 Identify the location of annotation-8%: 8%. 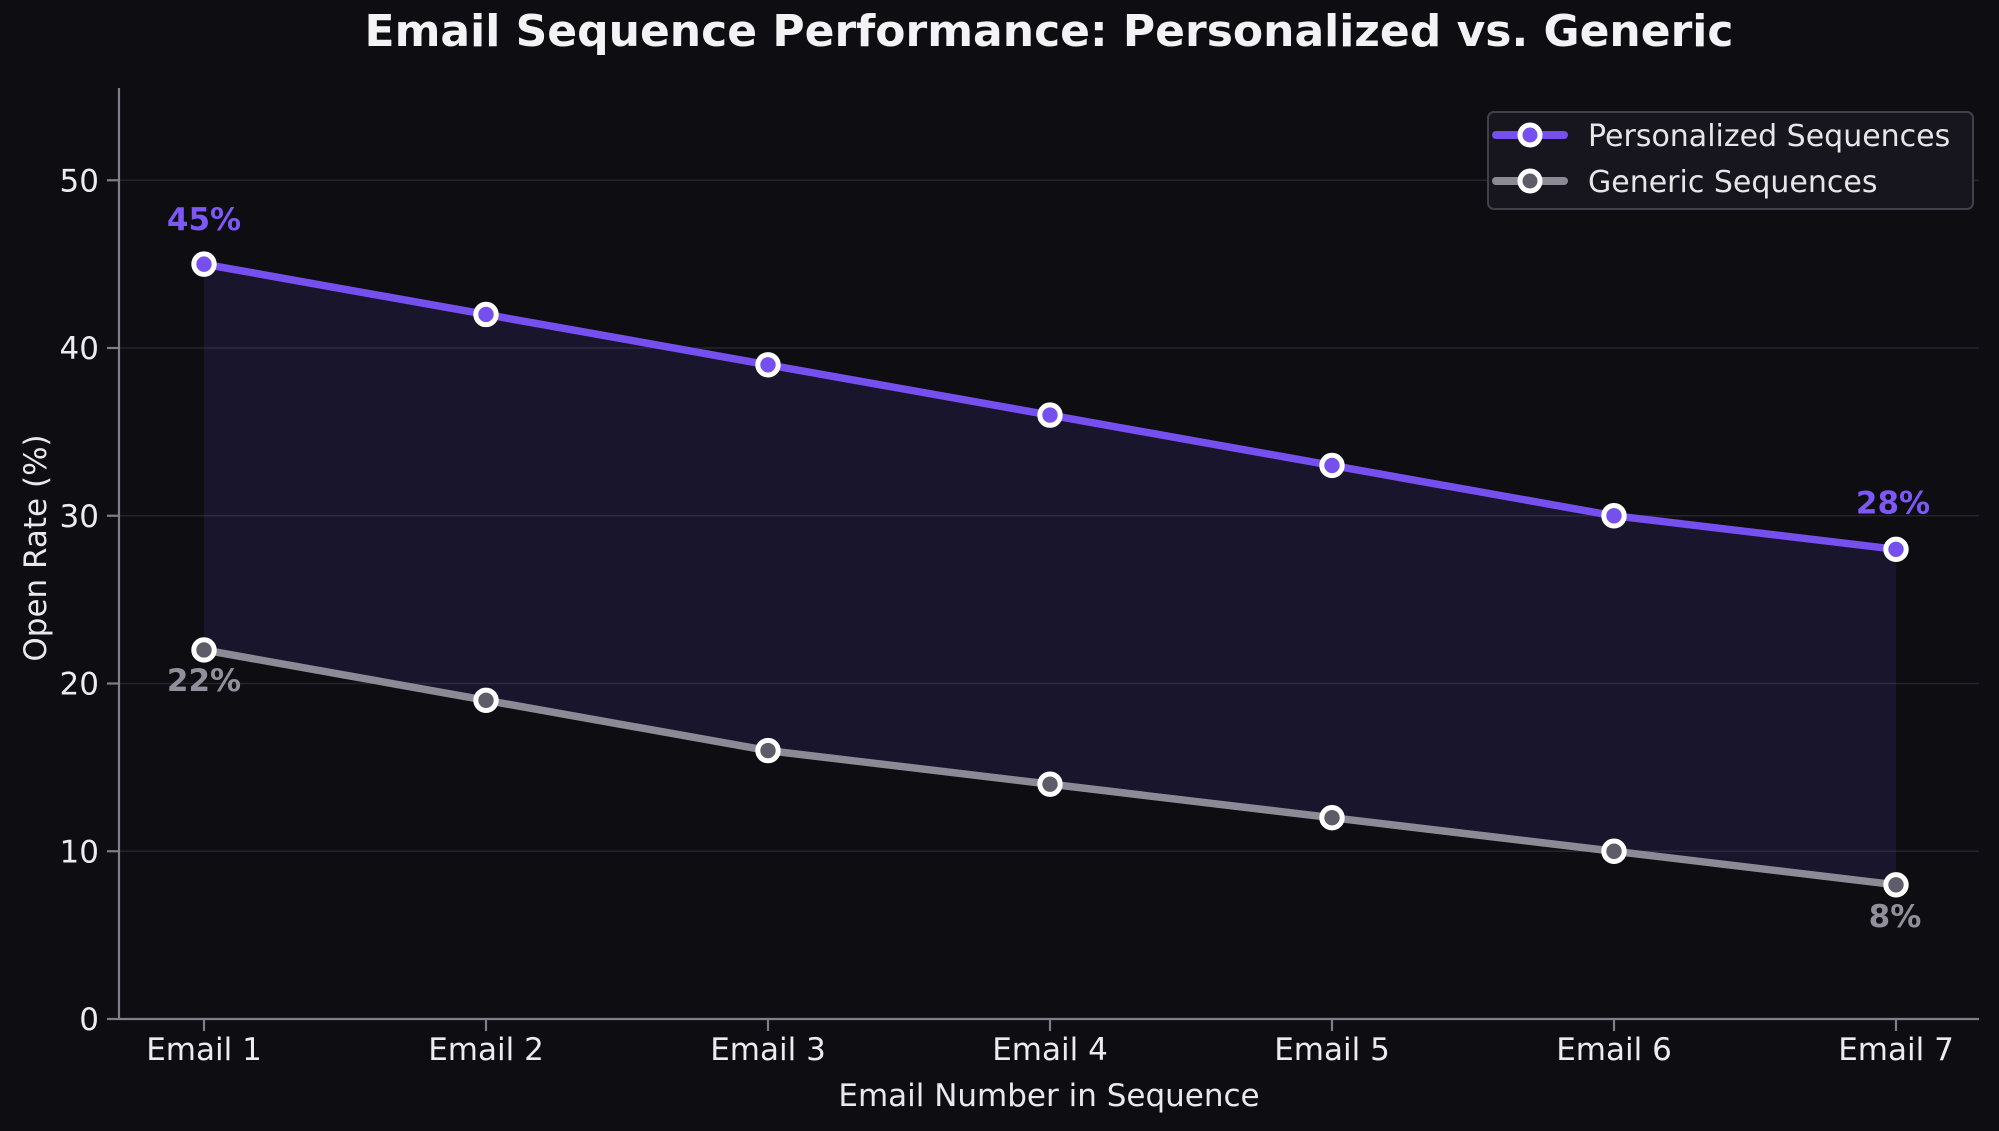
(1895, 917).